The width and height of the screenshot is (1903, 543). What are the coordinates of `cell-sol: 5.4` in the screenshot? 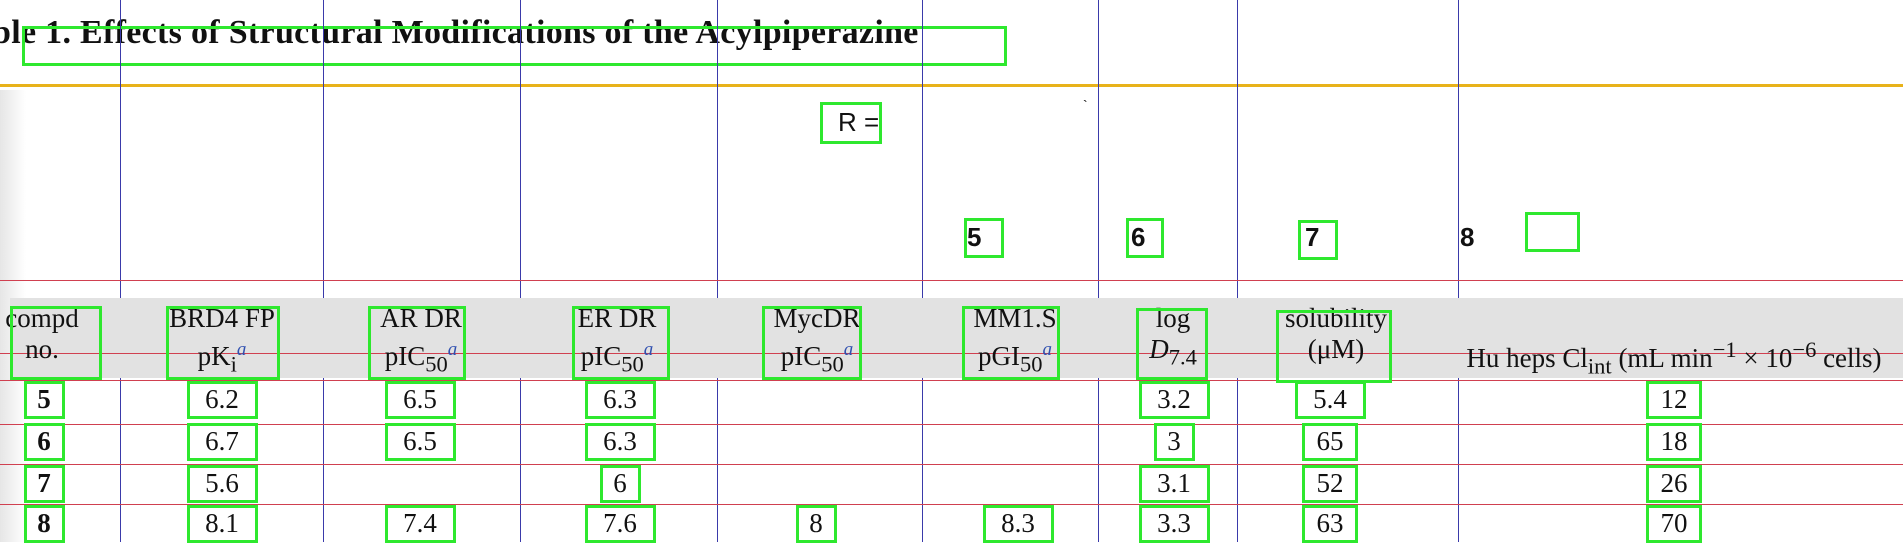 It's located at (1330, 399).